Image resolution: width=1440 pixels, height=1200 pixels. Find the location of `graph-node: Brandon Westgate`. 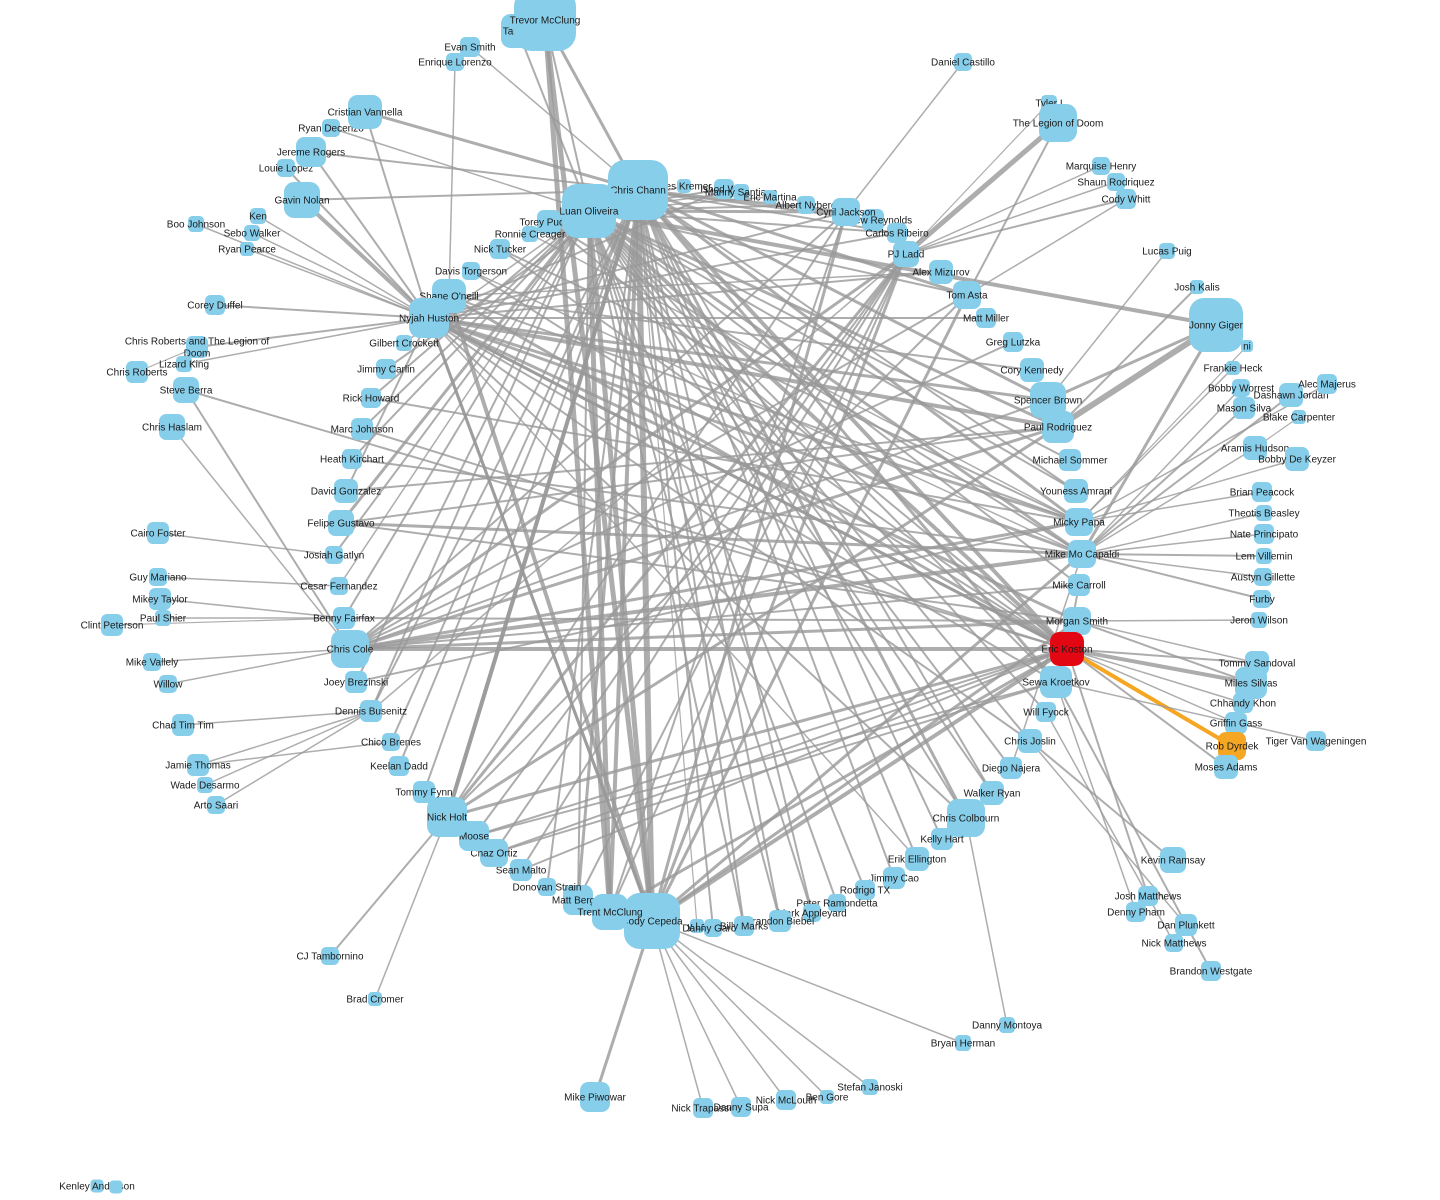

graph-node: Brandon Westgate is located at coordinates (1211, 971).